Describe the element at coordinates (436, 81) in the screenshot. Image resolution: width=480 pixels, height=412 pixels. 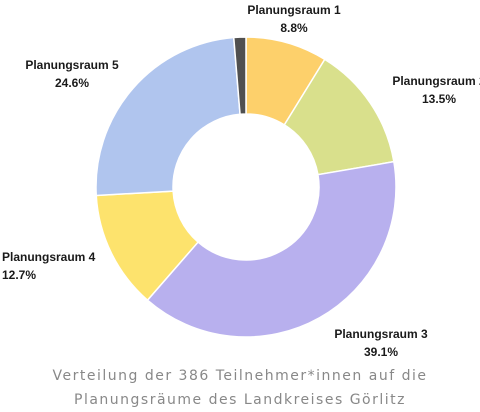
I see `label-planungsraum-2-name: Planungsraum 2` at that location.